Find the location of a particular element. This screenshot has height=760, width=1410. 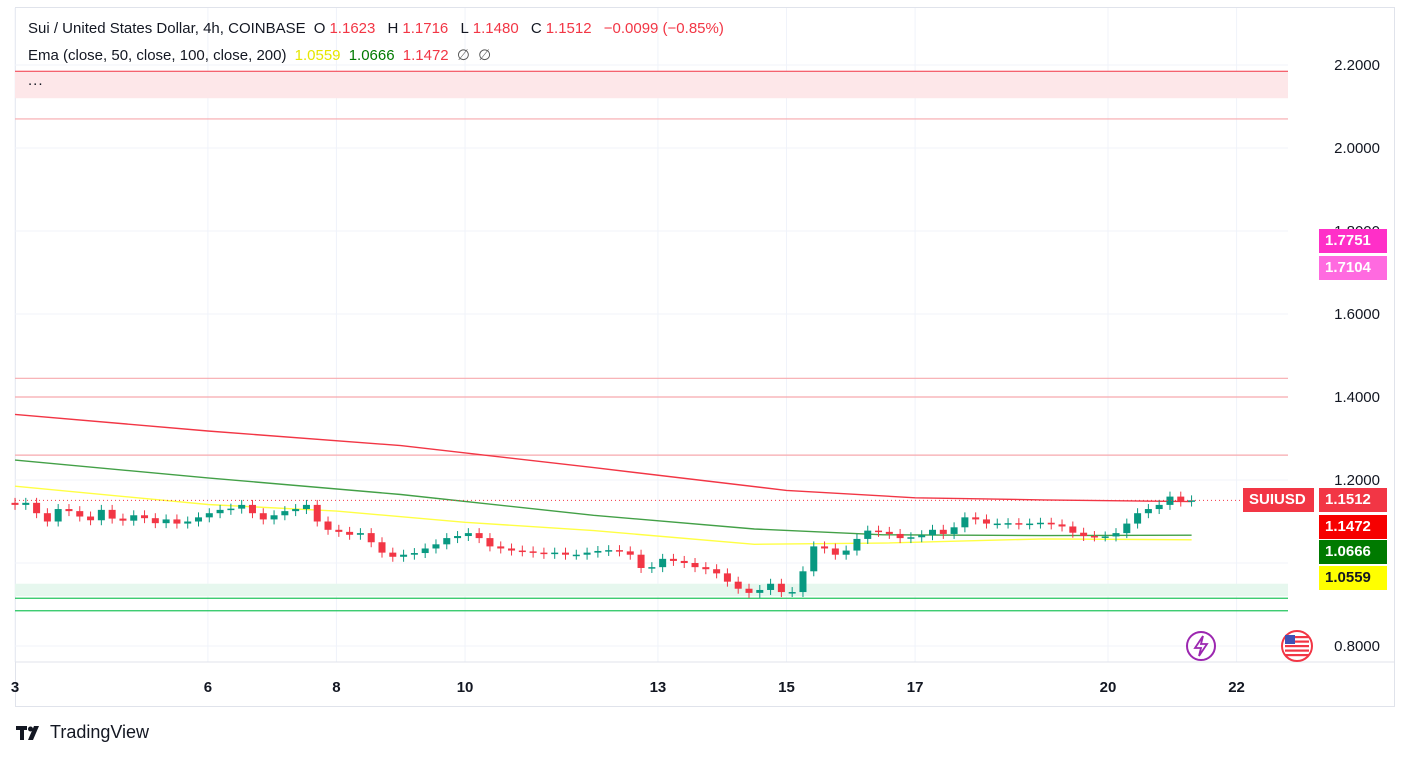

brand-name: TradingView is located at coordinates (100, 732).